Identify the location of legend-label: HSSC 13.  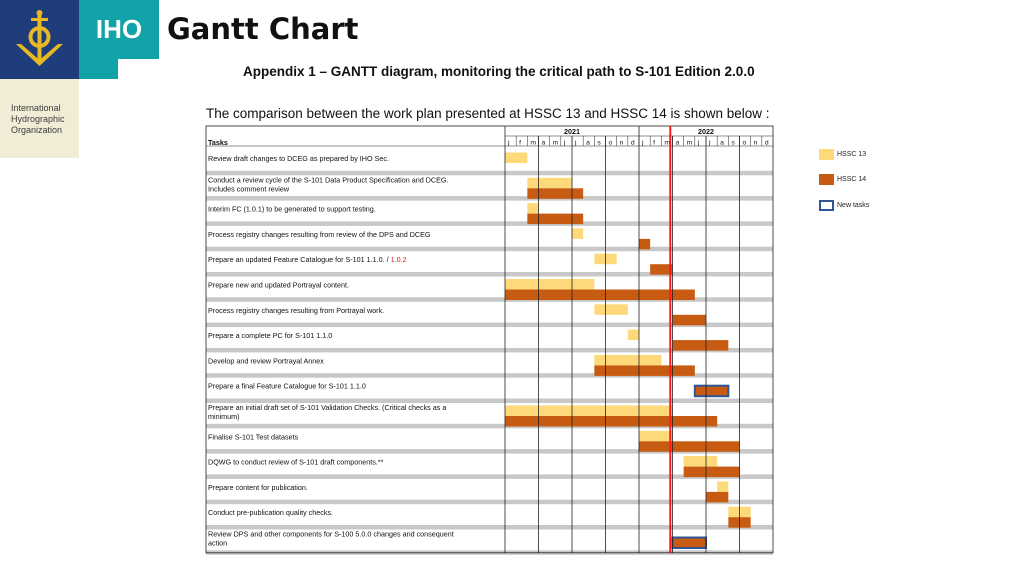
(852, 154).